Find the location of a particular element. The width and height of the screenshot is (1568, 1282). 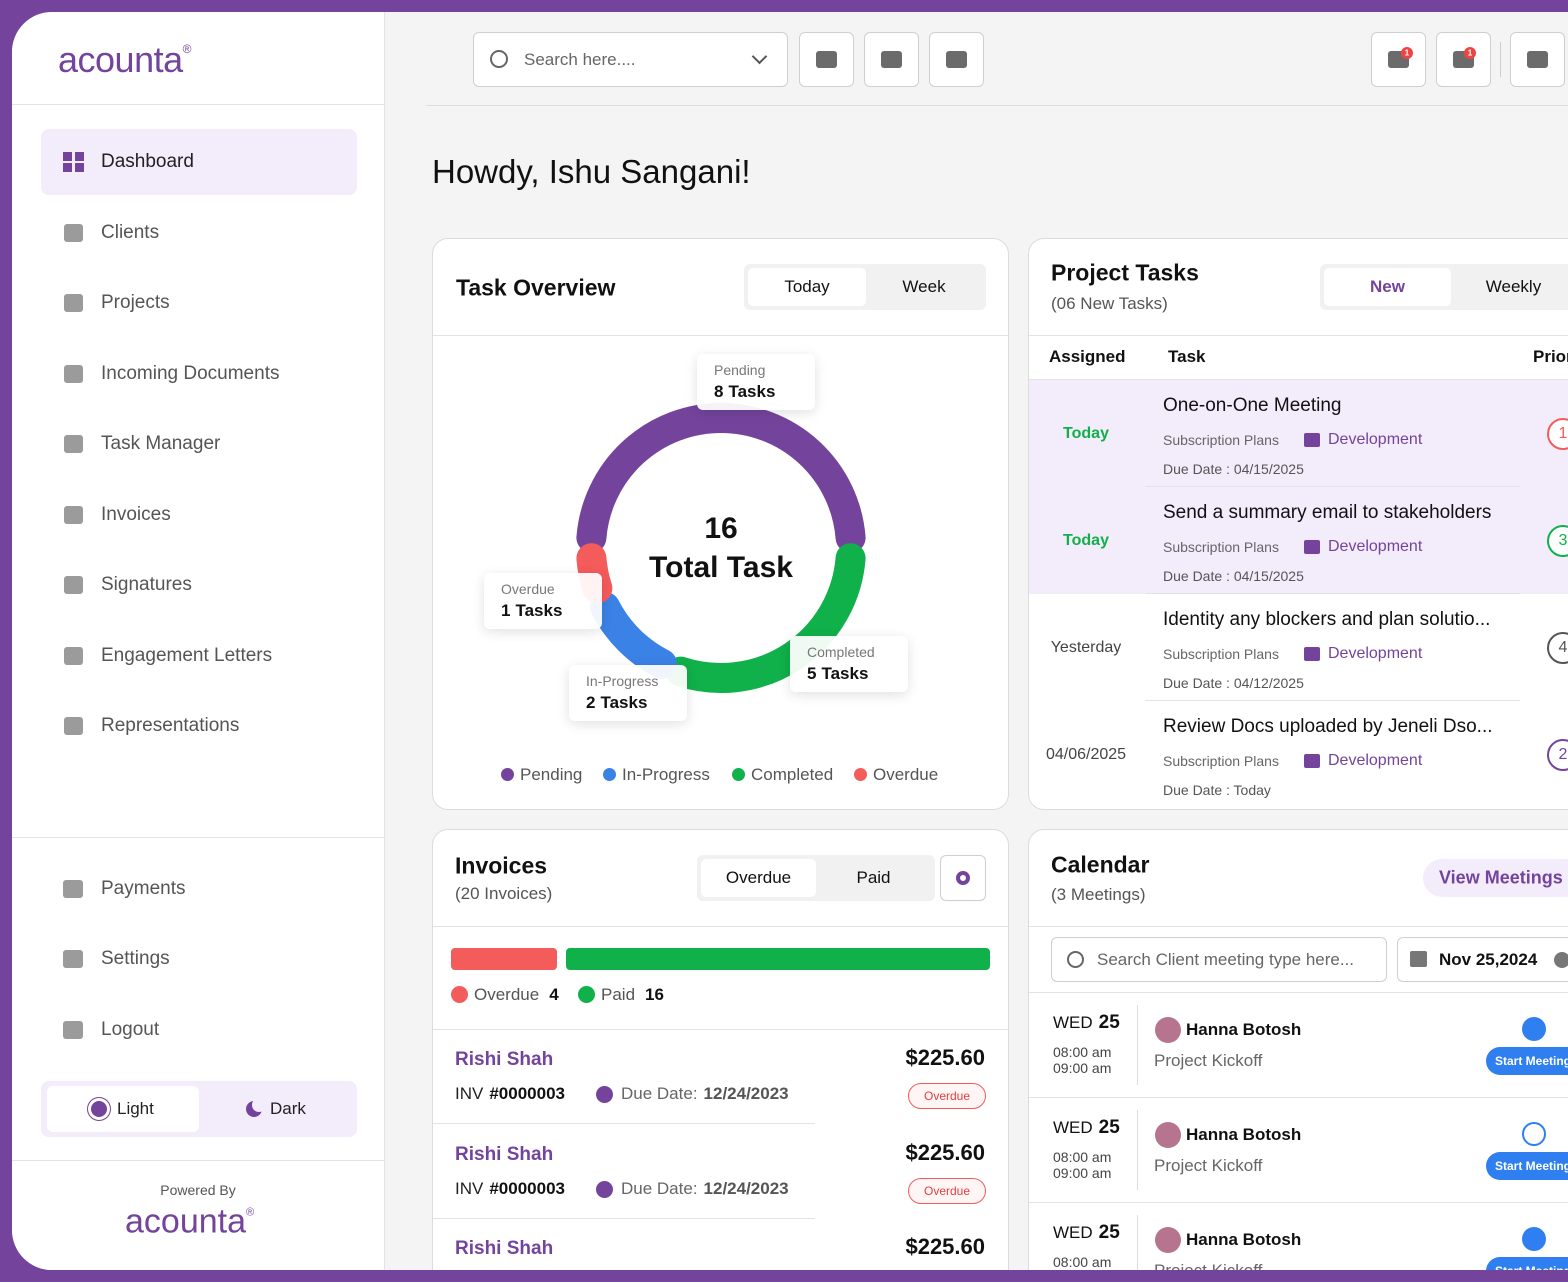

card-subtitle: (3 Meetings) is located at coordinates (1098, 894).